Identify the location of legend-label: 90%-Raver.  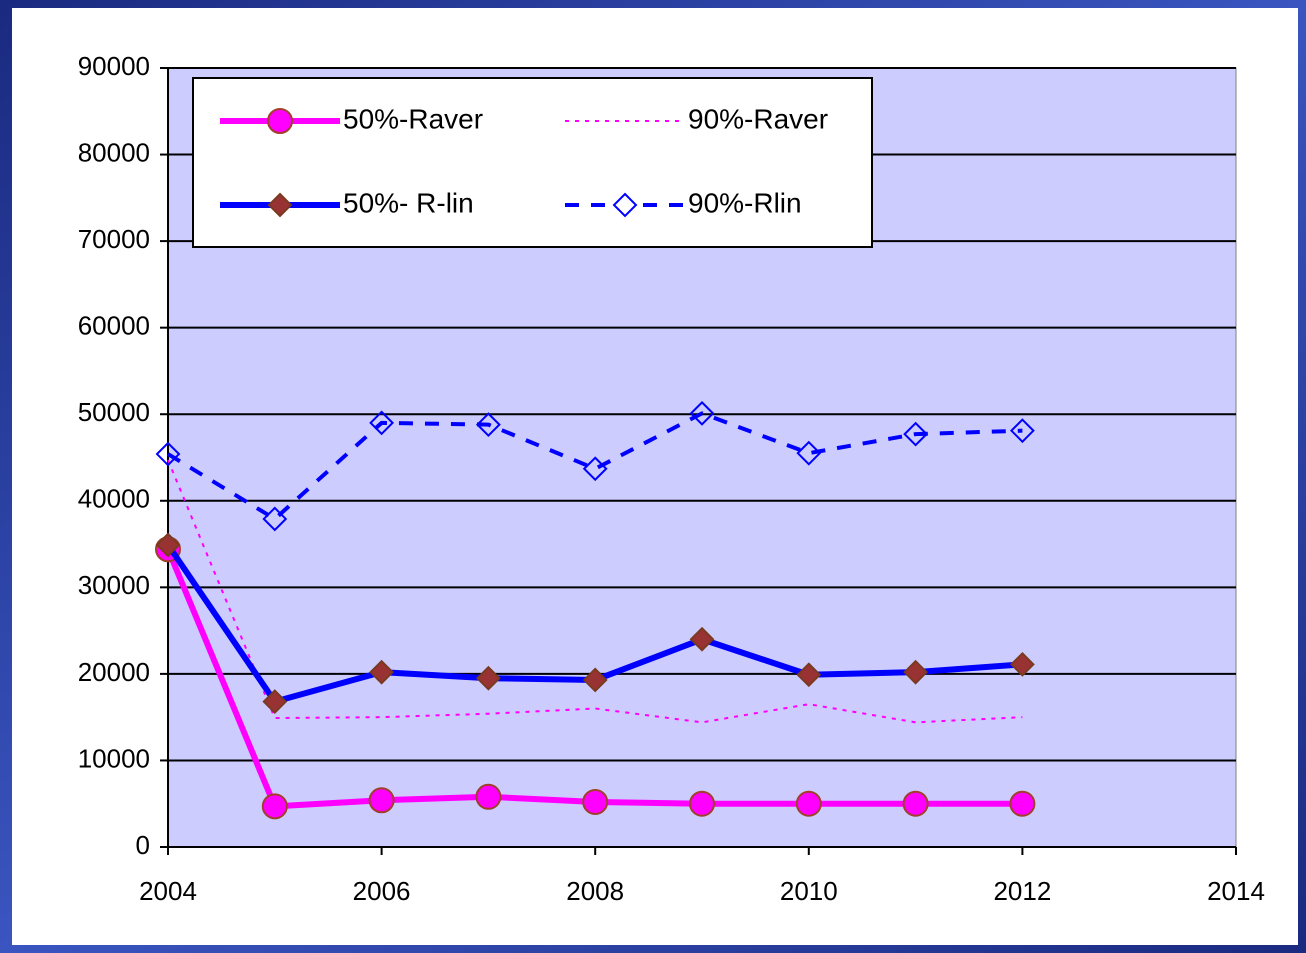
(758, 118).